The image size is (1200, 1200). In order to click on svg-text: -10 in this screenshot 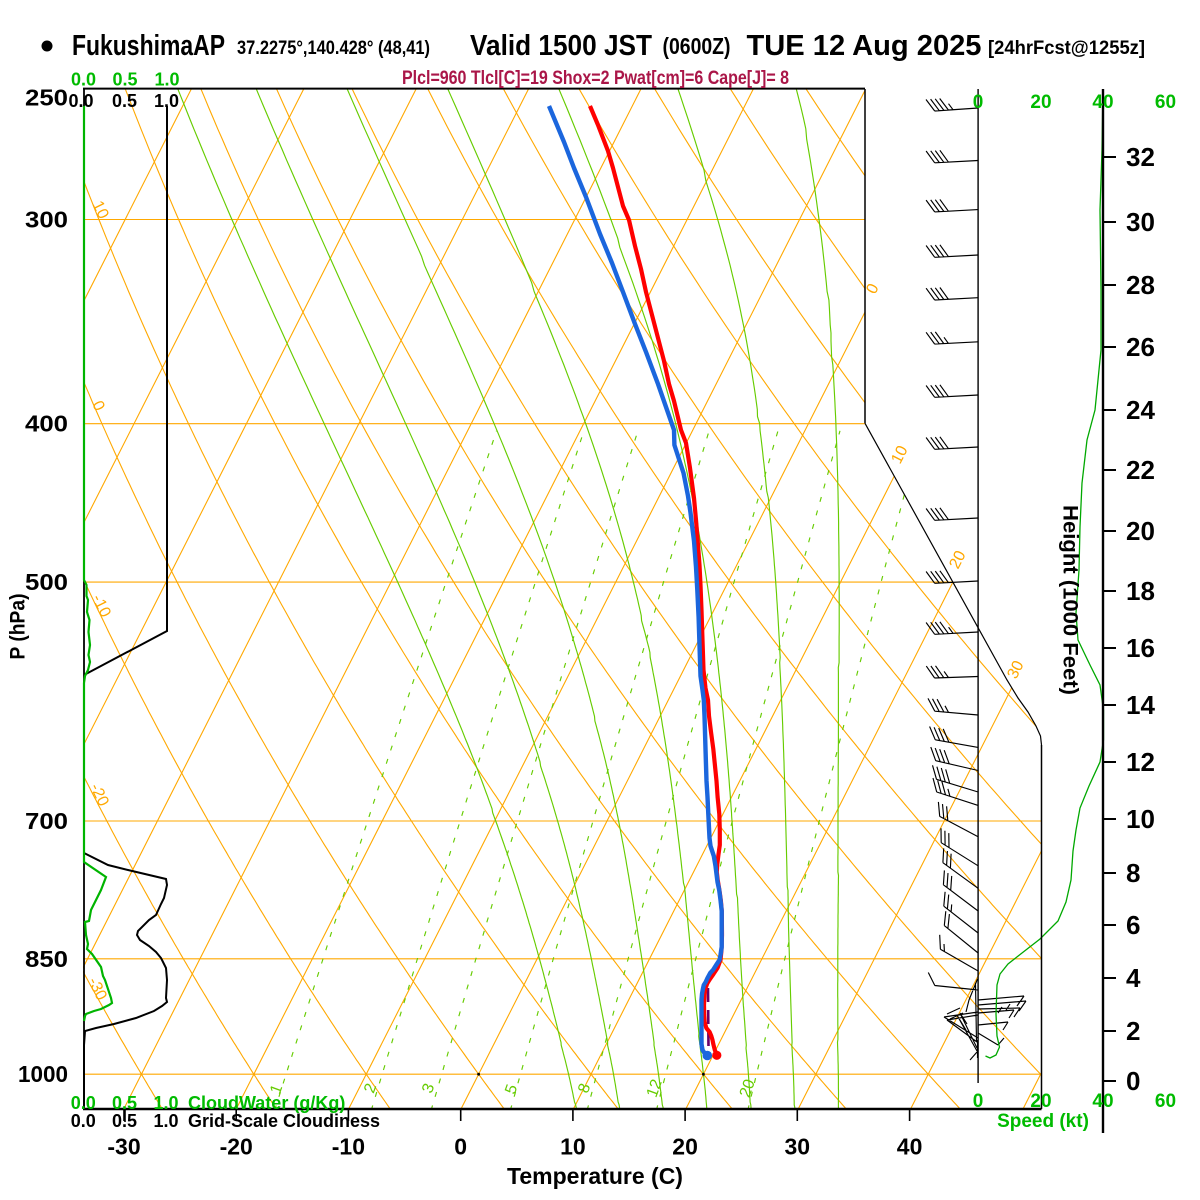, I will do `click(348, 1147)`.